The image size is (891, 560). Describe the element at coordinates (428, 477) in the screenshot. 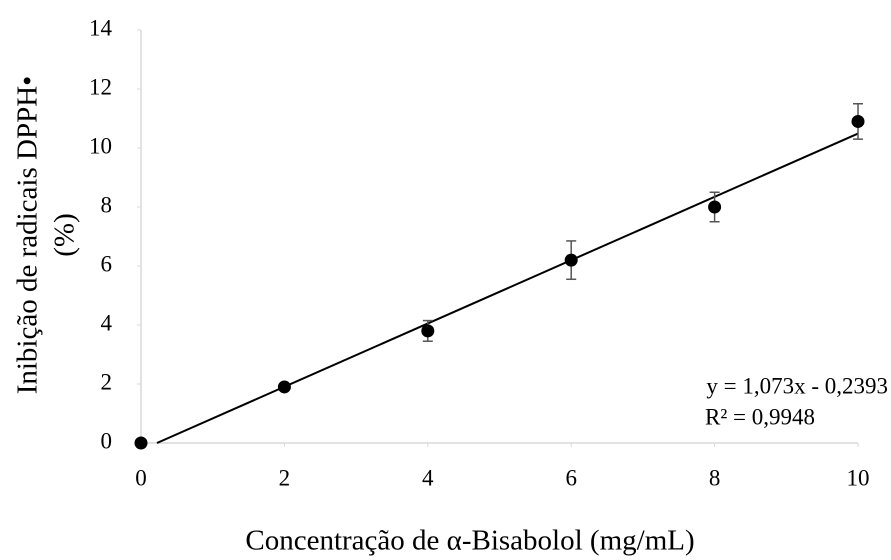

I see `x-tick-label: 4` at that location.